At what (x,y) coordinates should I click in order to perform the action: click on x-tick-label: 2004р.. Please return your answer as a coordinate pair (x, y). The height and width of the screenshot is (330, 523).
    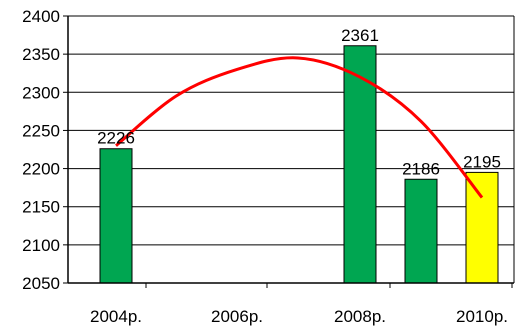
    Looking at the image, I should click on (116, 316).